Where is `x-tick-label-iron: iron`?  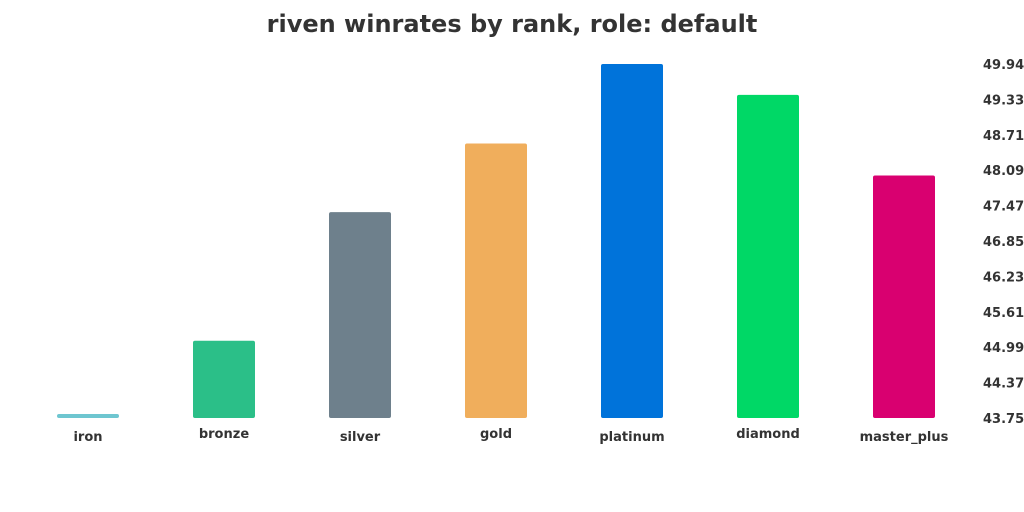 x-tick-label-iron: iron is located at coordinates (87, 437).